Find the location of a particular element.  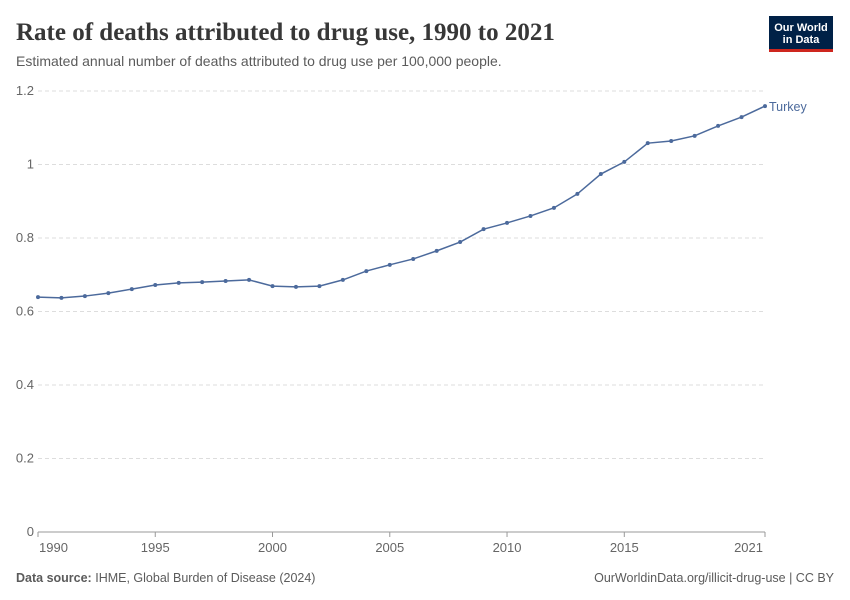

source-label: Data source: is located at coordinates (54, 578).